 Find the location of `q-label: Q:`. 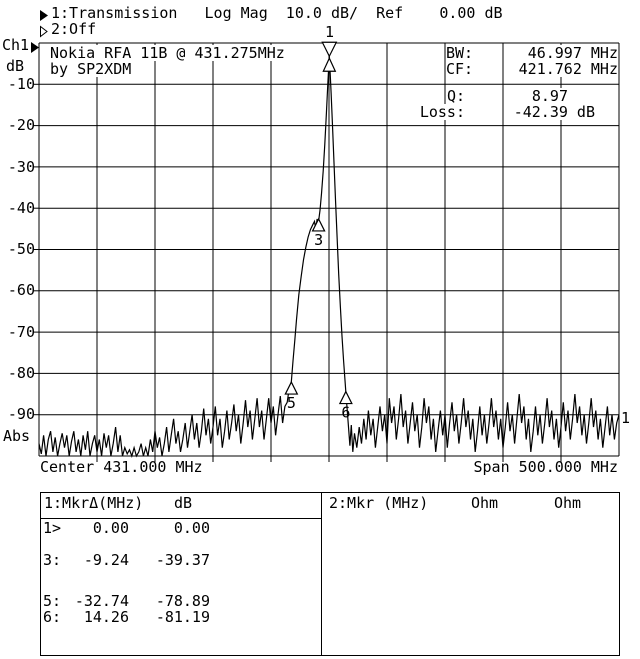

q-label: Q: is located at coordinates (455, 96).